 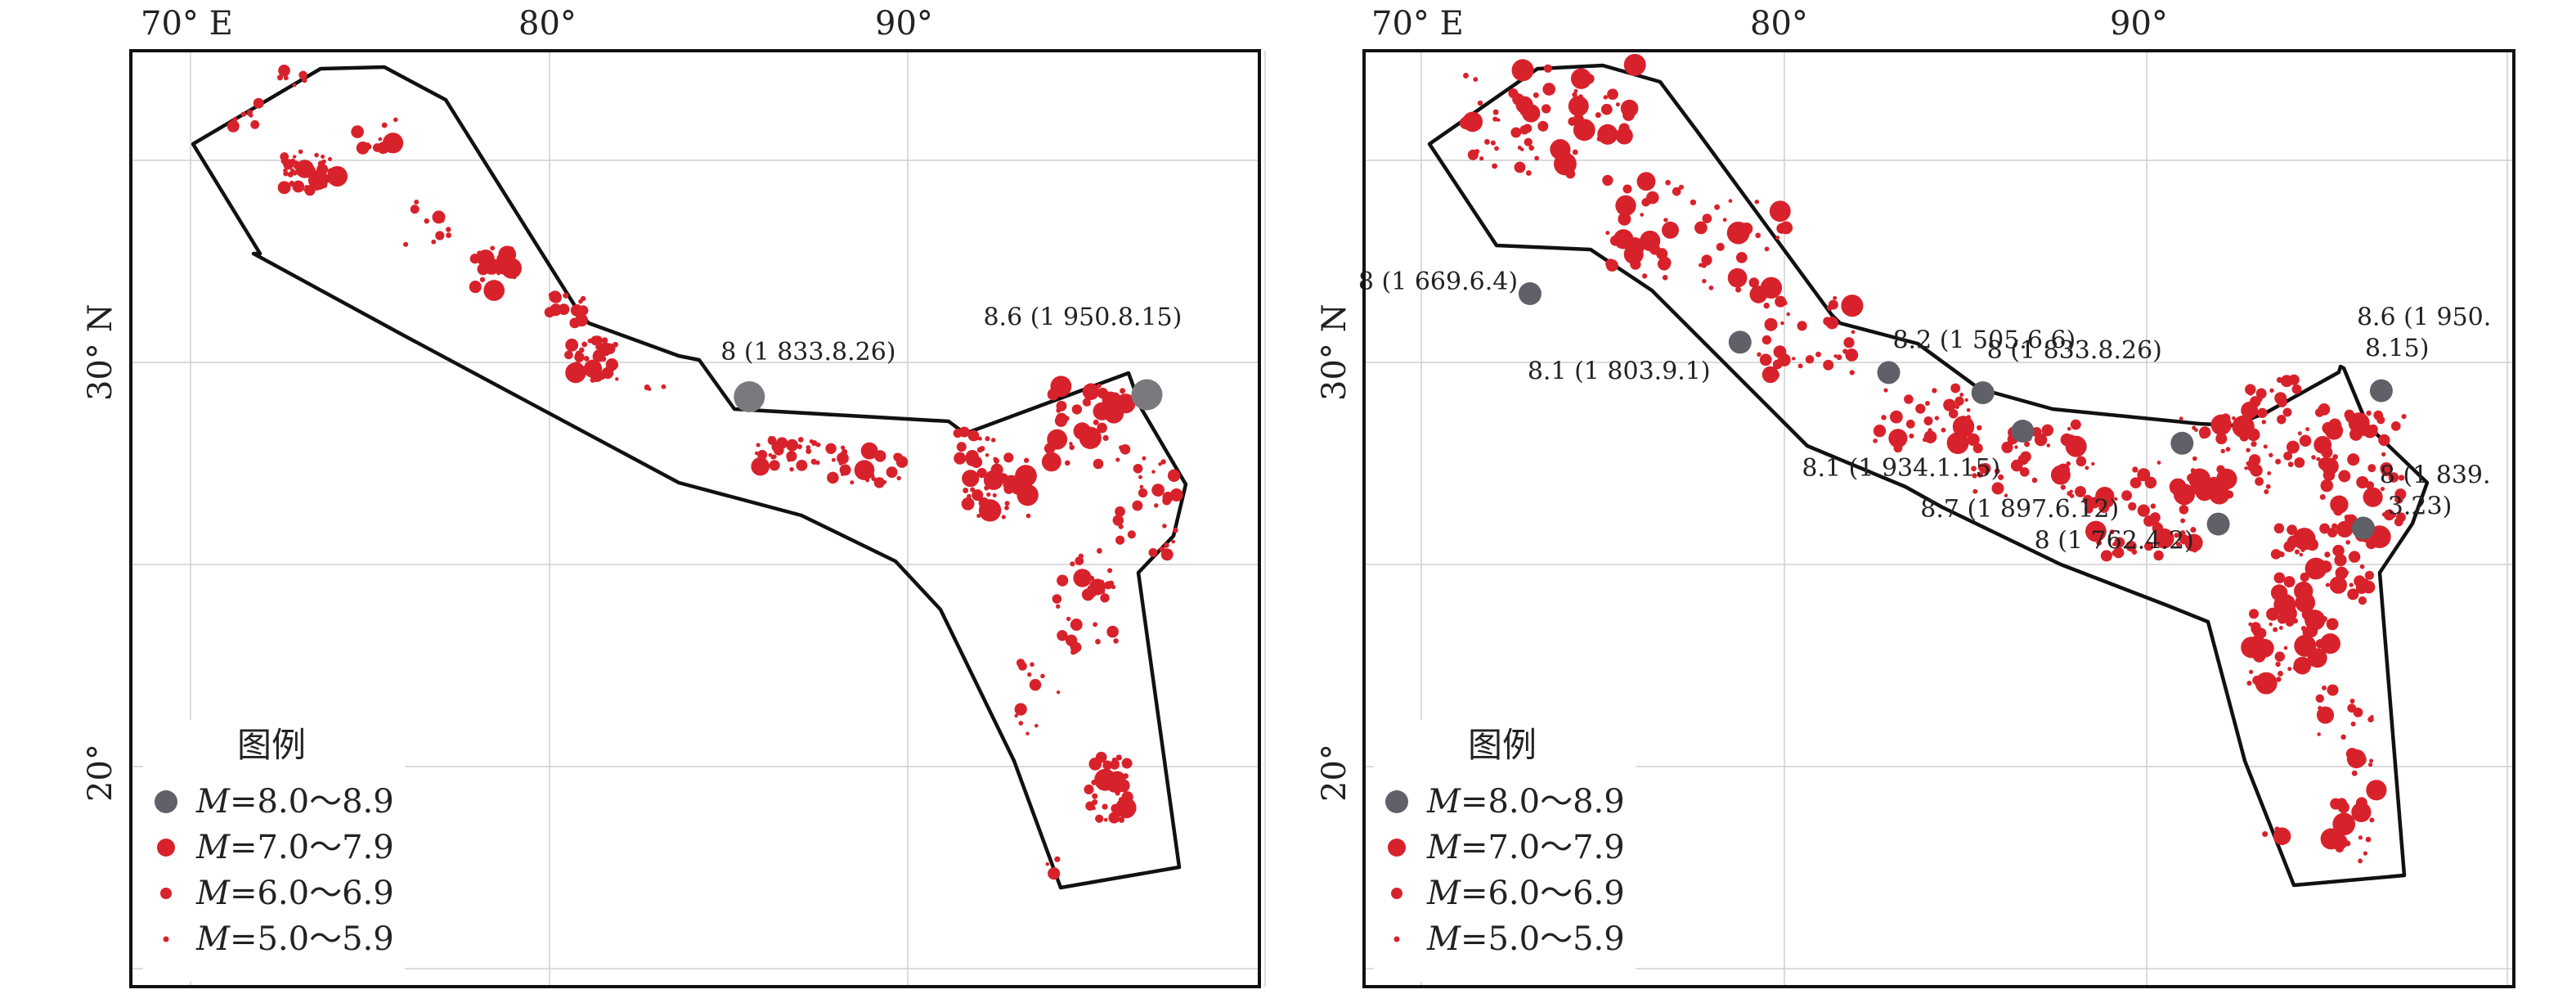 I want to click on svg-text: M=5.0～5.9, so click(x=294, y=939).